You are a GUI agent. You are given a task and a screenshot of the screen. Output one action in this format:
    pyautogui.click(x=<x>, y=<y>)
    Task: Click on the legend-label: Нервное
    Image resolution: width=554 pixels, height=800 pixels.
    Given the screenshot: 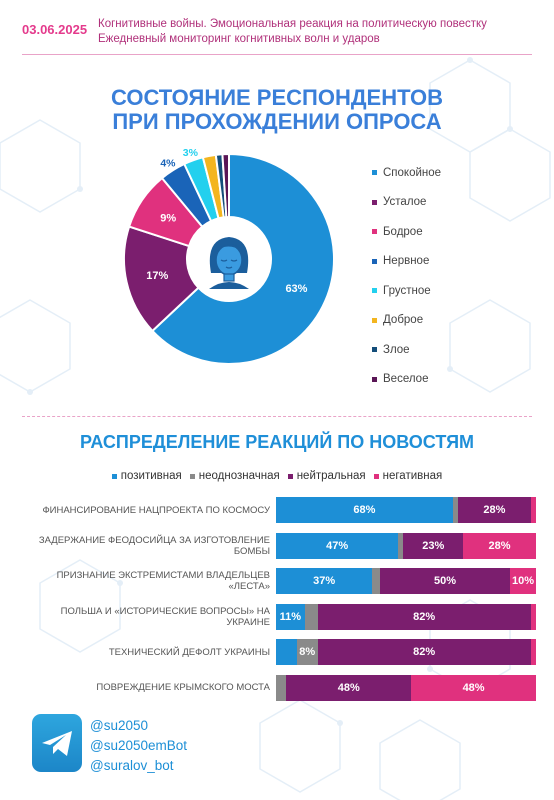 What is the action you would take?
    pyautogui.click(x=406, y=261)
    